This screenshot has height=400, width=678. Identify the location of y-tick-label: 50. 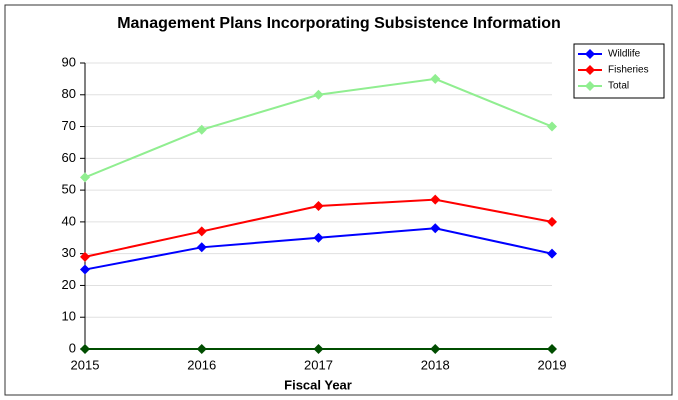
(69, 189).